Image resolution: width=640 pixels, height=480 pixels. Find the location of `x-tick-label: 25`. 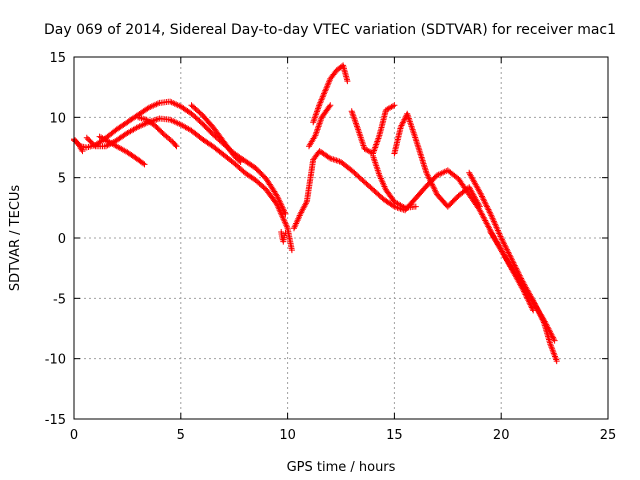

x-tick-label: 25 is located at coordinates (608, 435).